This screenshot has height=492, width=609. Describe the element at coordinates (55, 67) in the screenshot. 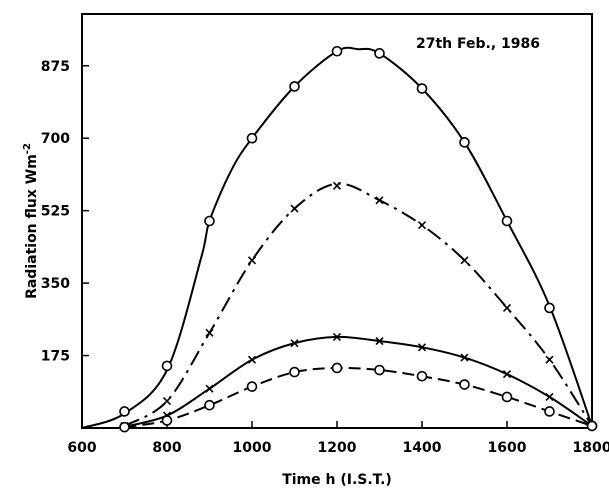

I see `y-tick-label-4: 875` at that location.